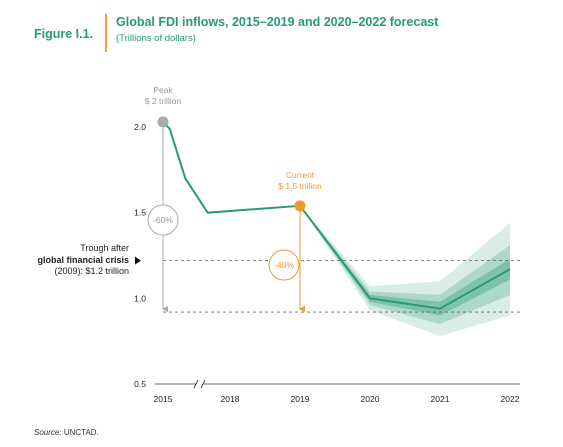 This screenshot has height=447, width=563. What do you see at coordinates (163, 399) in the screenshot?
I see `x-tick-label: 2015` at bounding box center [163, 399].